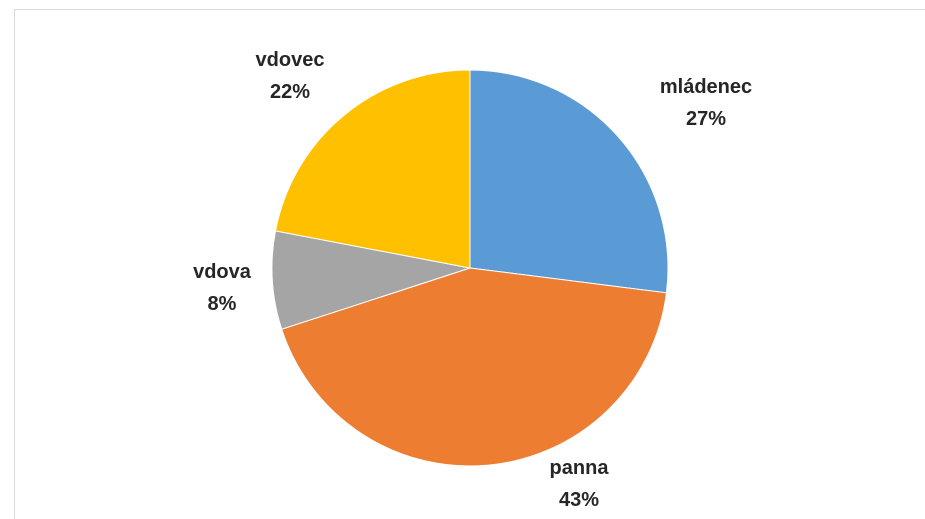 The image size is (925, 519). What do you see at coordinates (290, 60) in the screenshot?
I see `slice-name-label: vdovec` at bounding box center [290, 60].